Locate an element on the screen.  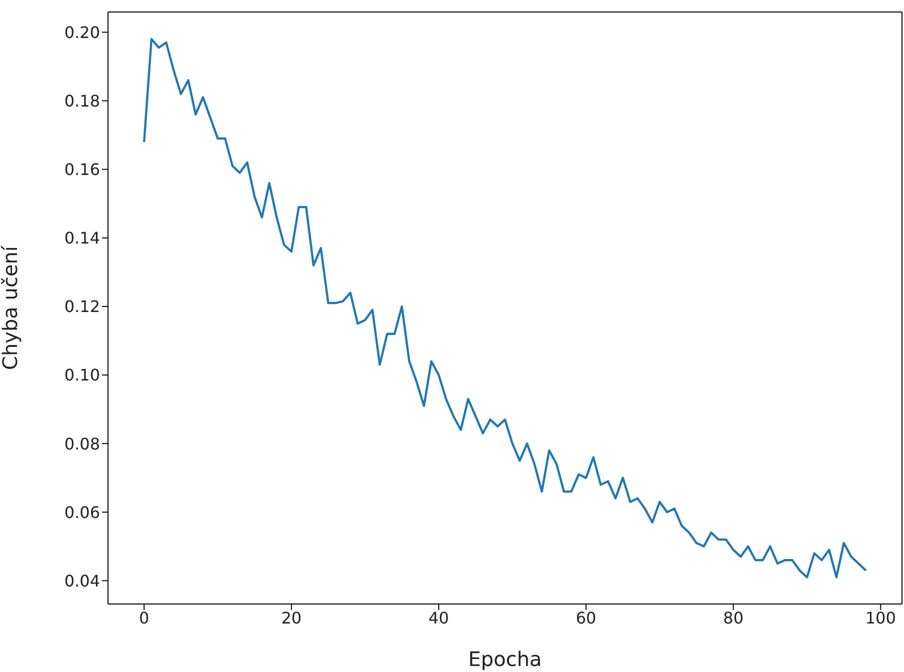
x-tick-label: 20 is located at coordinates (291, 618).